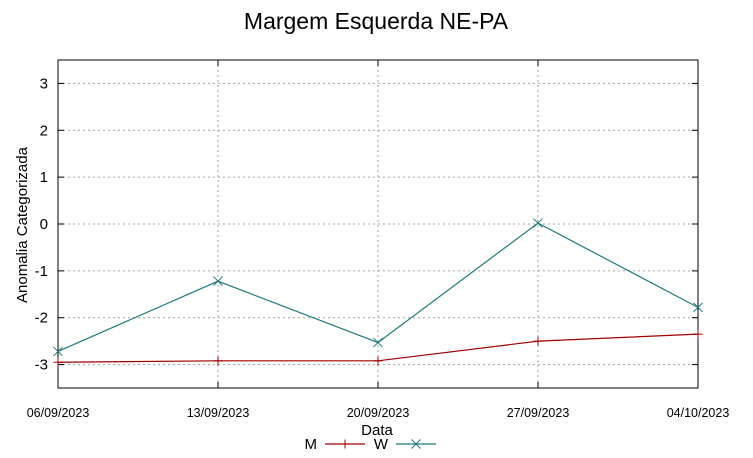  What do you see at coordinates (377, 430) in the screenshot?
I see `x-axis-title: Data` at bounding box center [377, 430].